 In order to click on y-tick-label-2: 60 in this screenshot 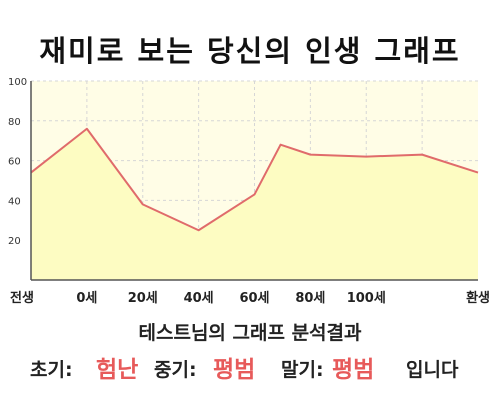, I will do `click(14, 162)`.